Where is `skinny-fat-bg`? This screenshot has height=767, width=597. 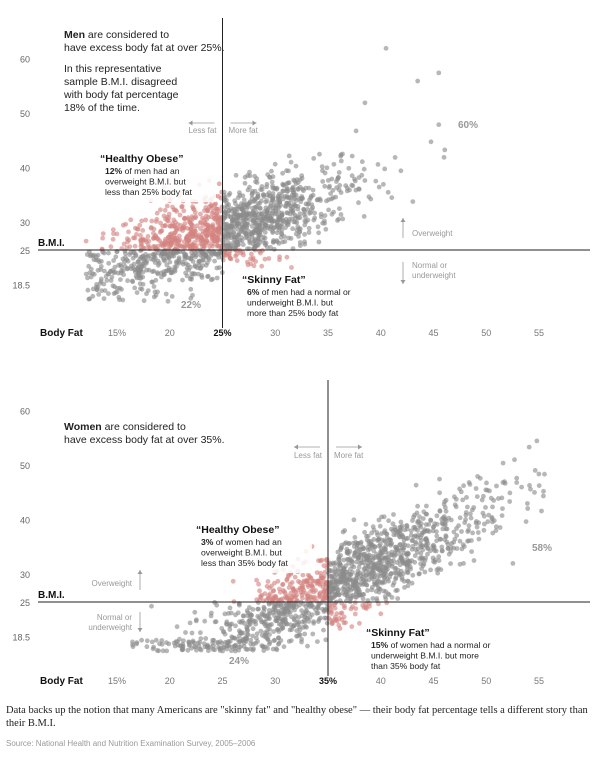 skinny-fat-bg is located at coordinates (434, 650).